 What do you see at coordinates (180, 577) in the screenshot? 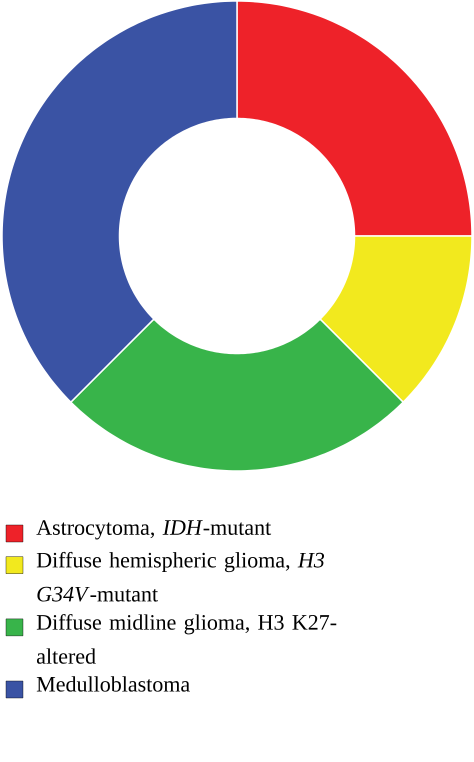
I see `category-label: Diffuse hemispheric glioma, H3 G34V-mutant` at bounding box center [180, 577].